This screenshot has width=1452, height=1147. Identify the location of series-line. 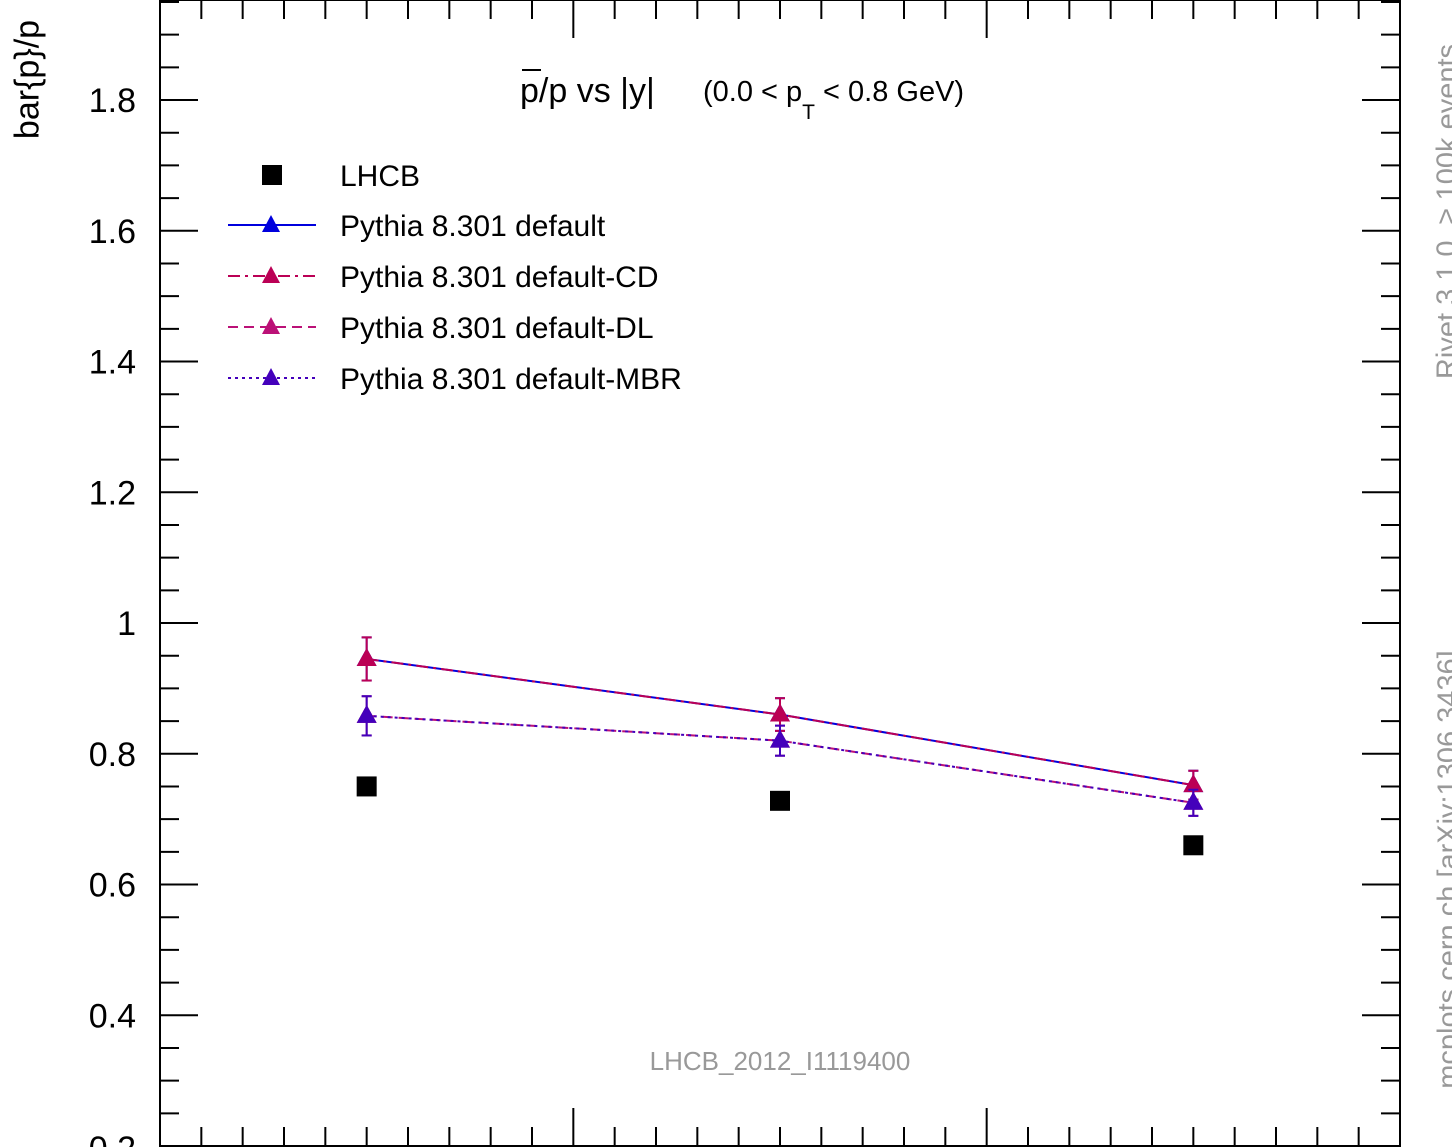
(780, 759).